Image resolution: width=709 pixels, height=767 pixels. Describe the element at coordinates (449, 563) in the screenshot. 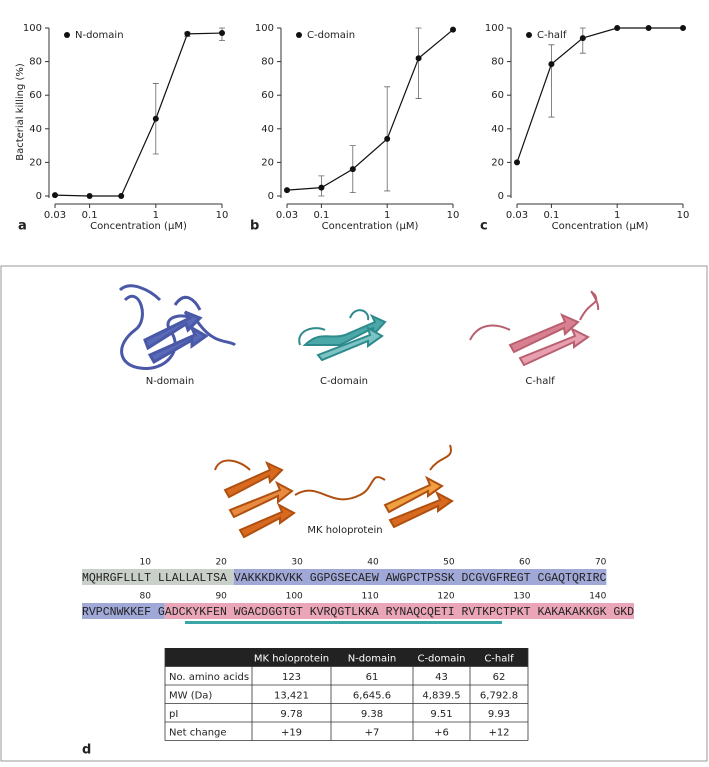

I see `residue-number: 50` at that location.